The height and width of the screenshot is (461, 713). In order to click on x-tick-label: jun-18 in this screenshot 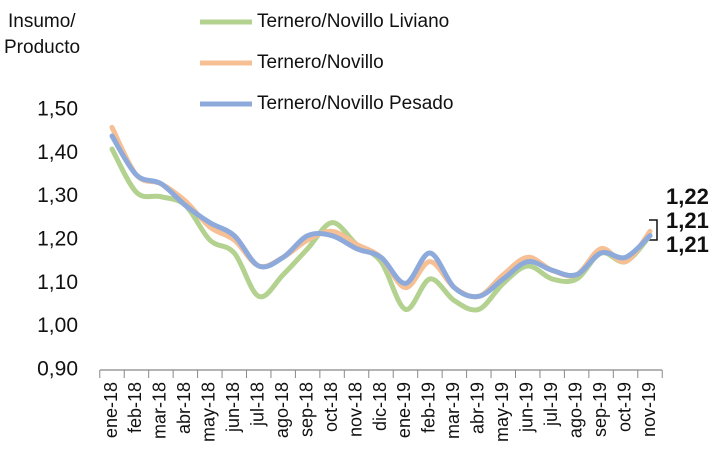, I will do `click(233, 407)`.